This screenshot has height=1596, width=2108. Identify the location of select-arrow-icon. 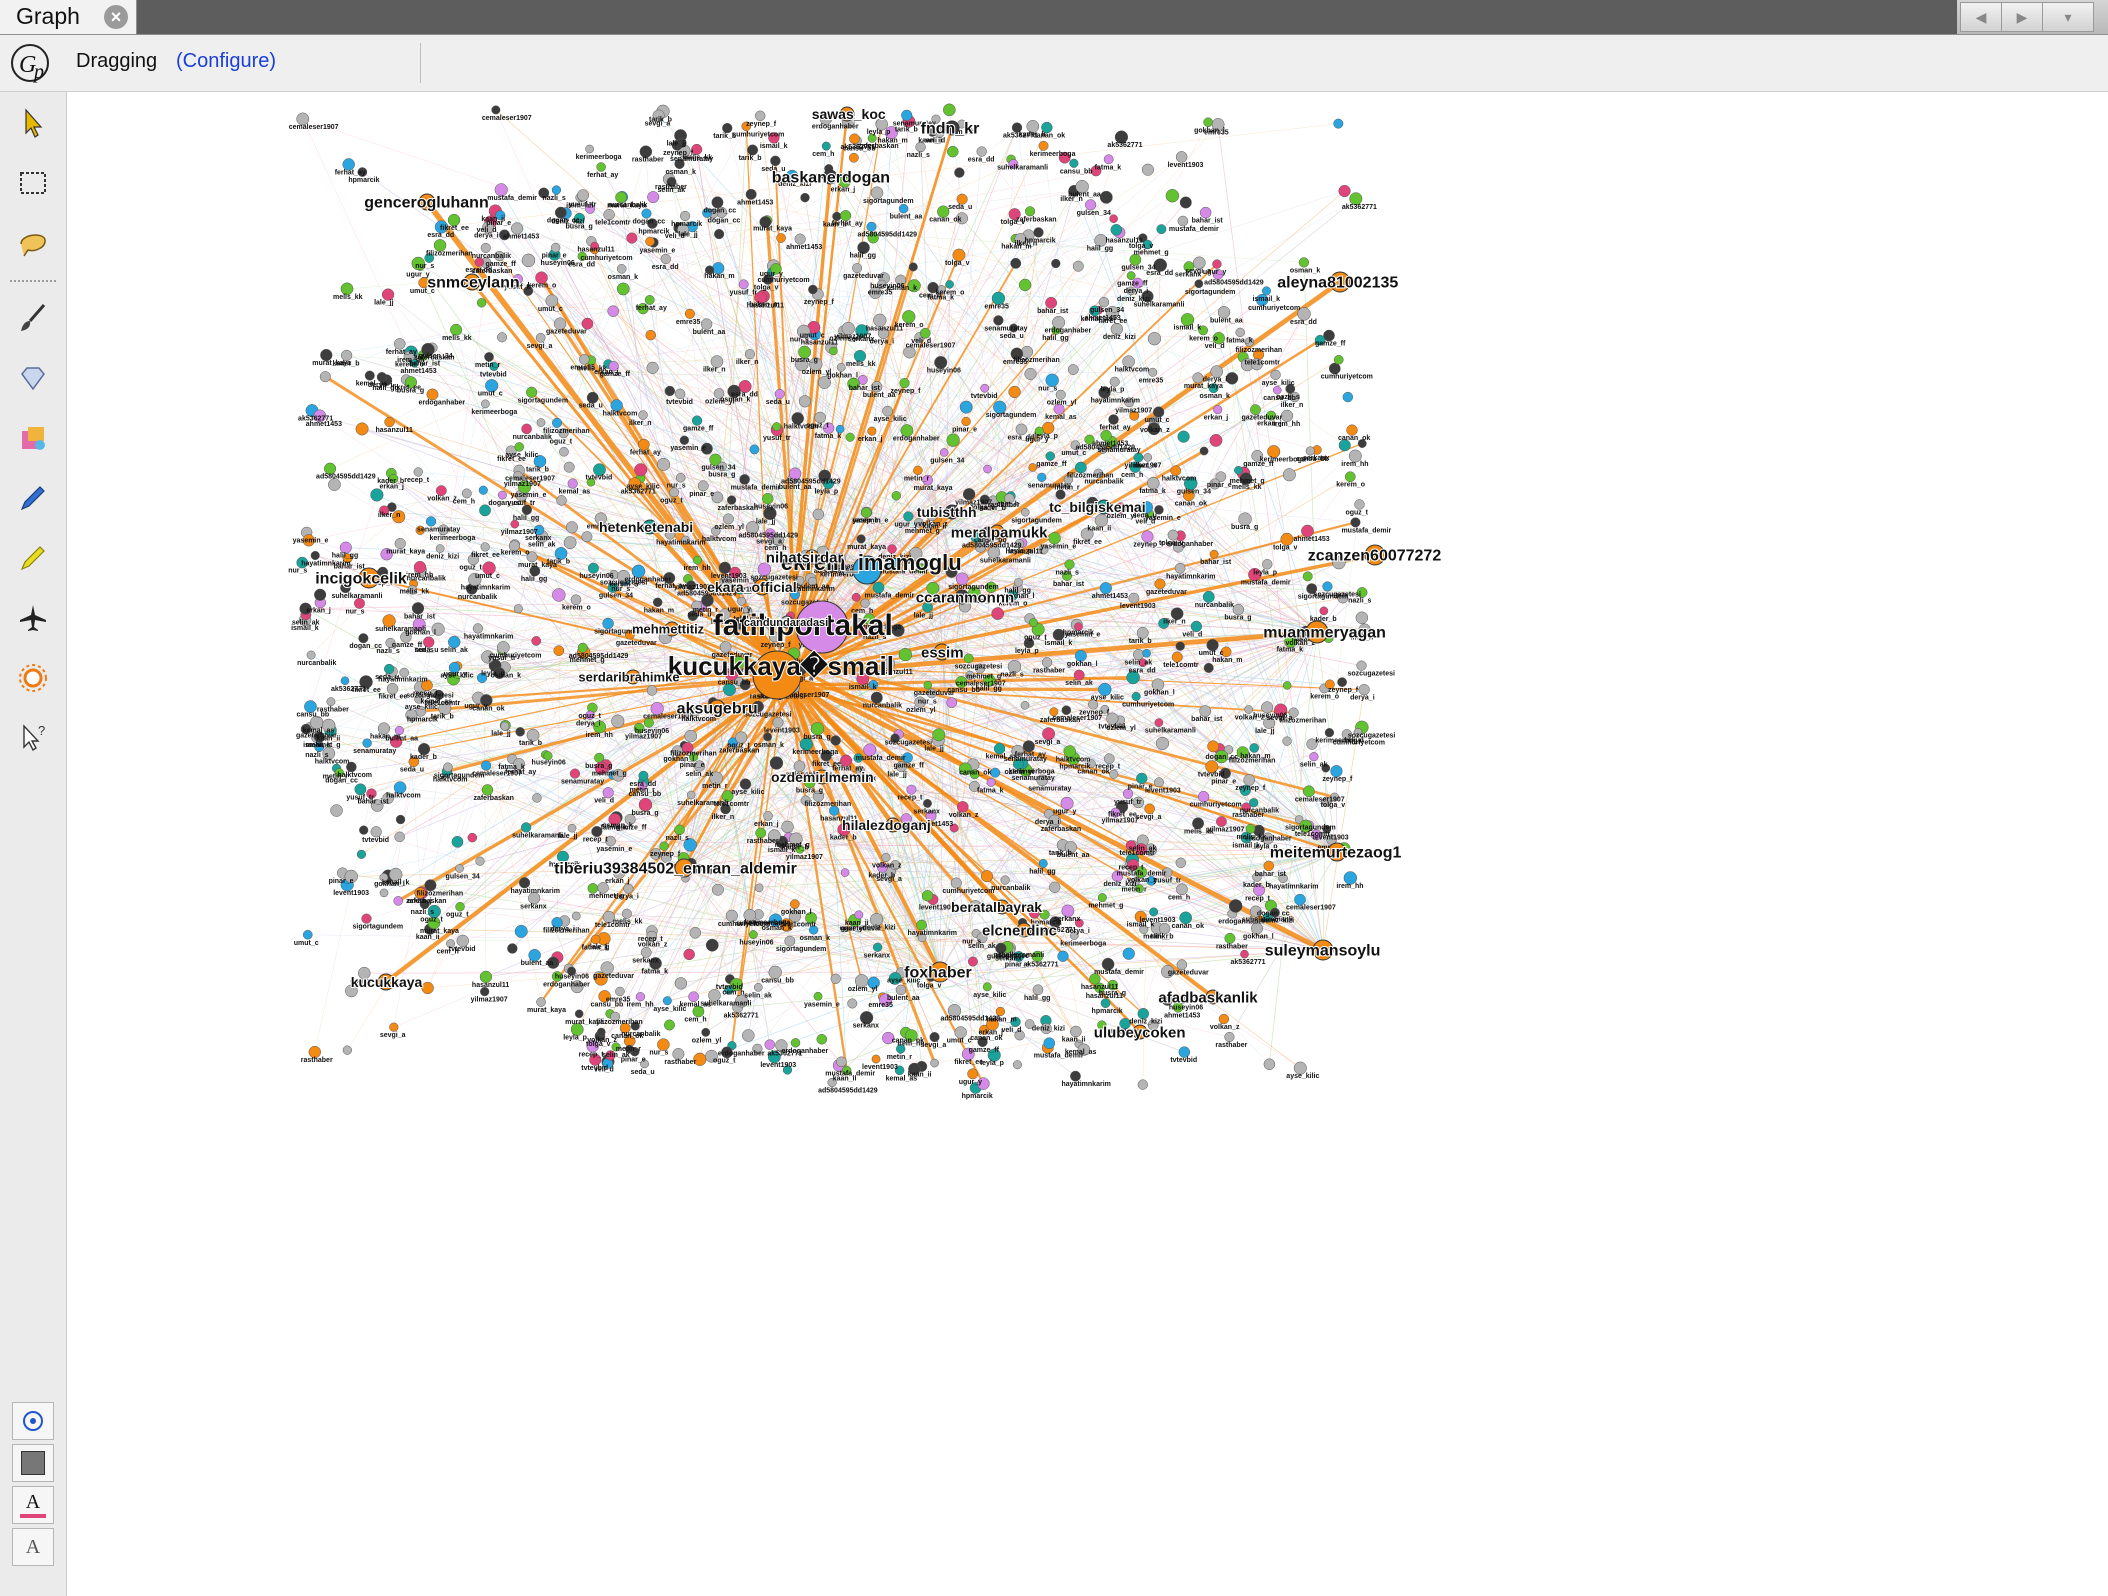
(33, 123).